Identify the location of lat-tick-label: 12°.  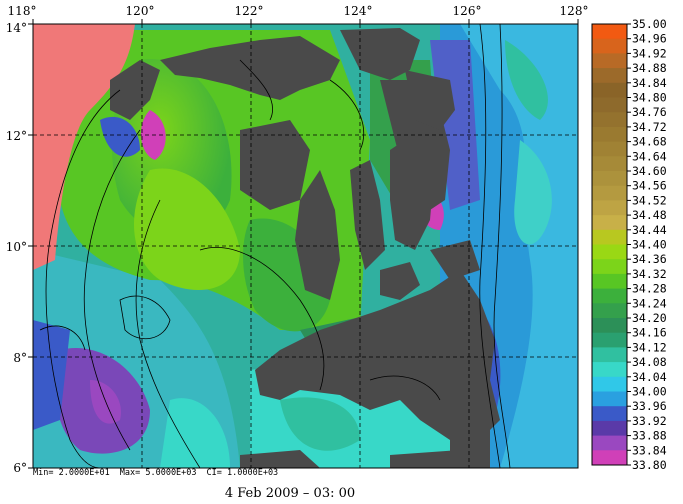
(16, 136).